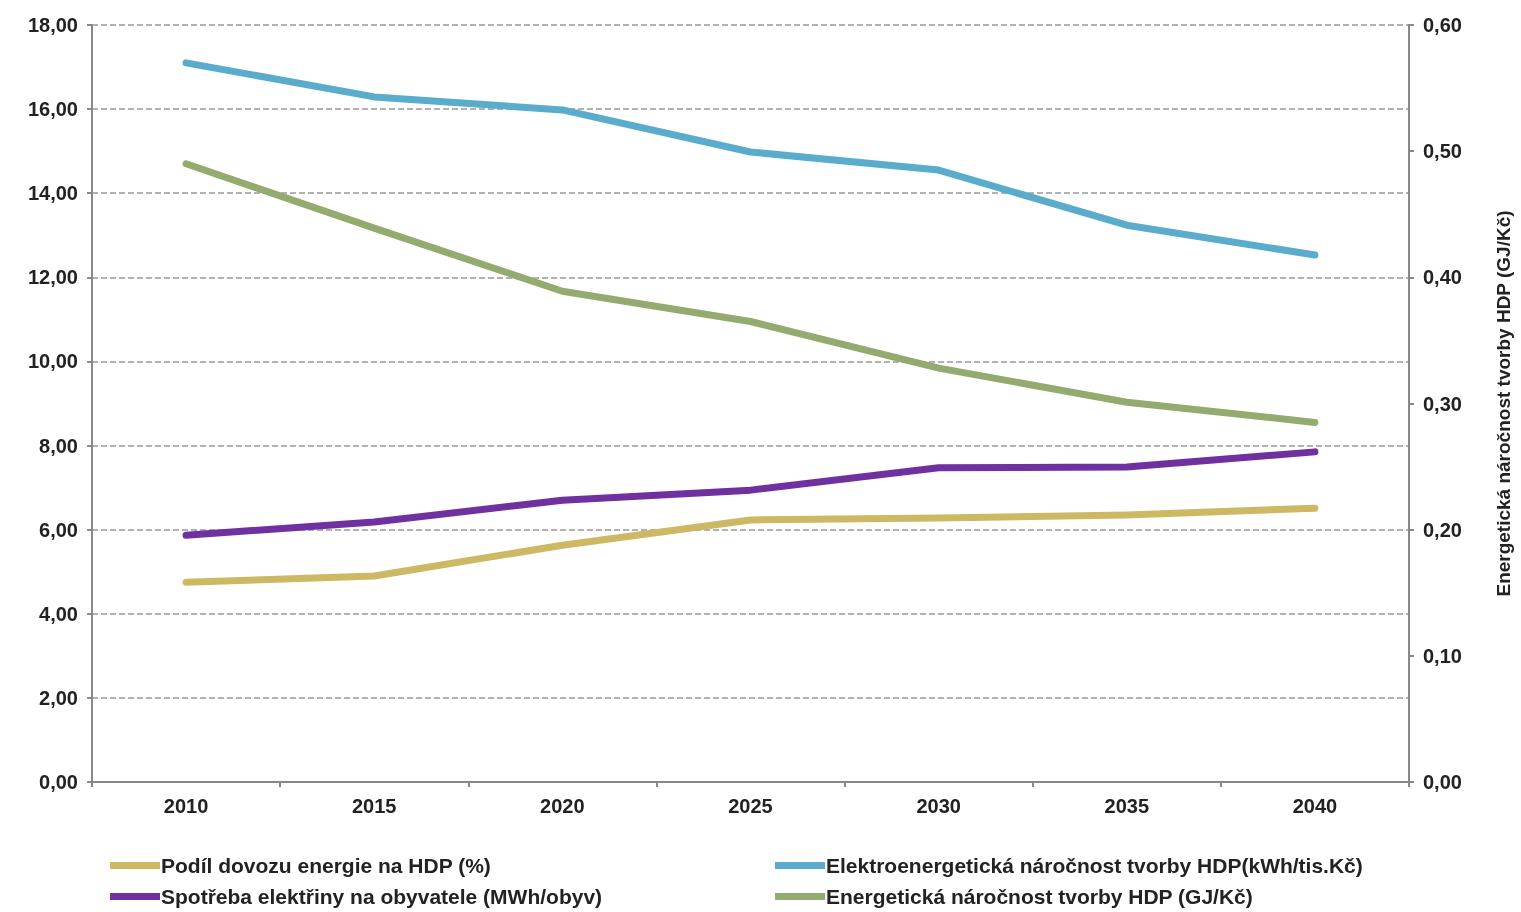  What do you see at coordinates (374, 806) in the screenshot?
I see `x-tick-label: 2015` at bounding box center [374, 806].